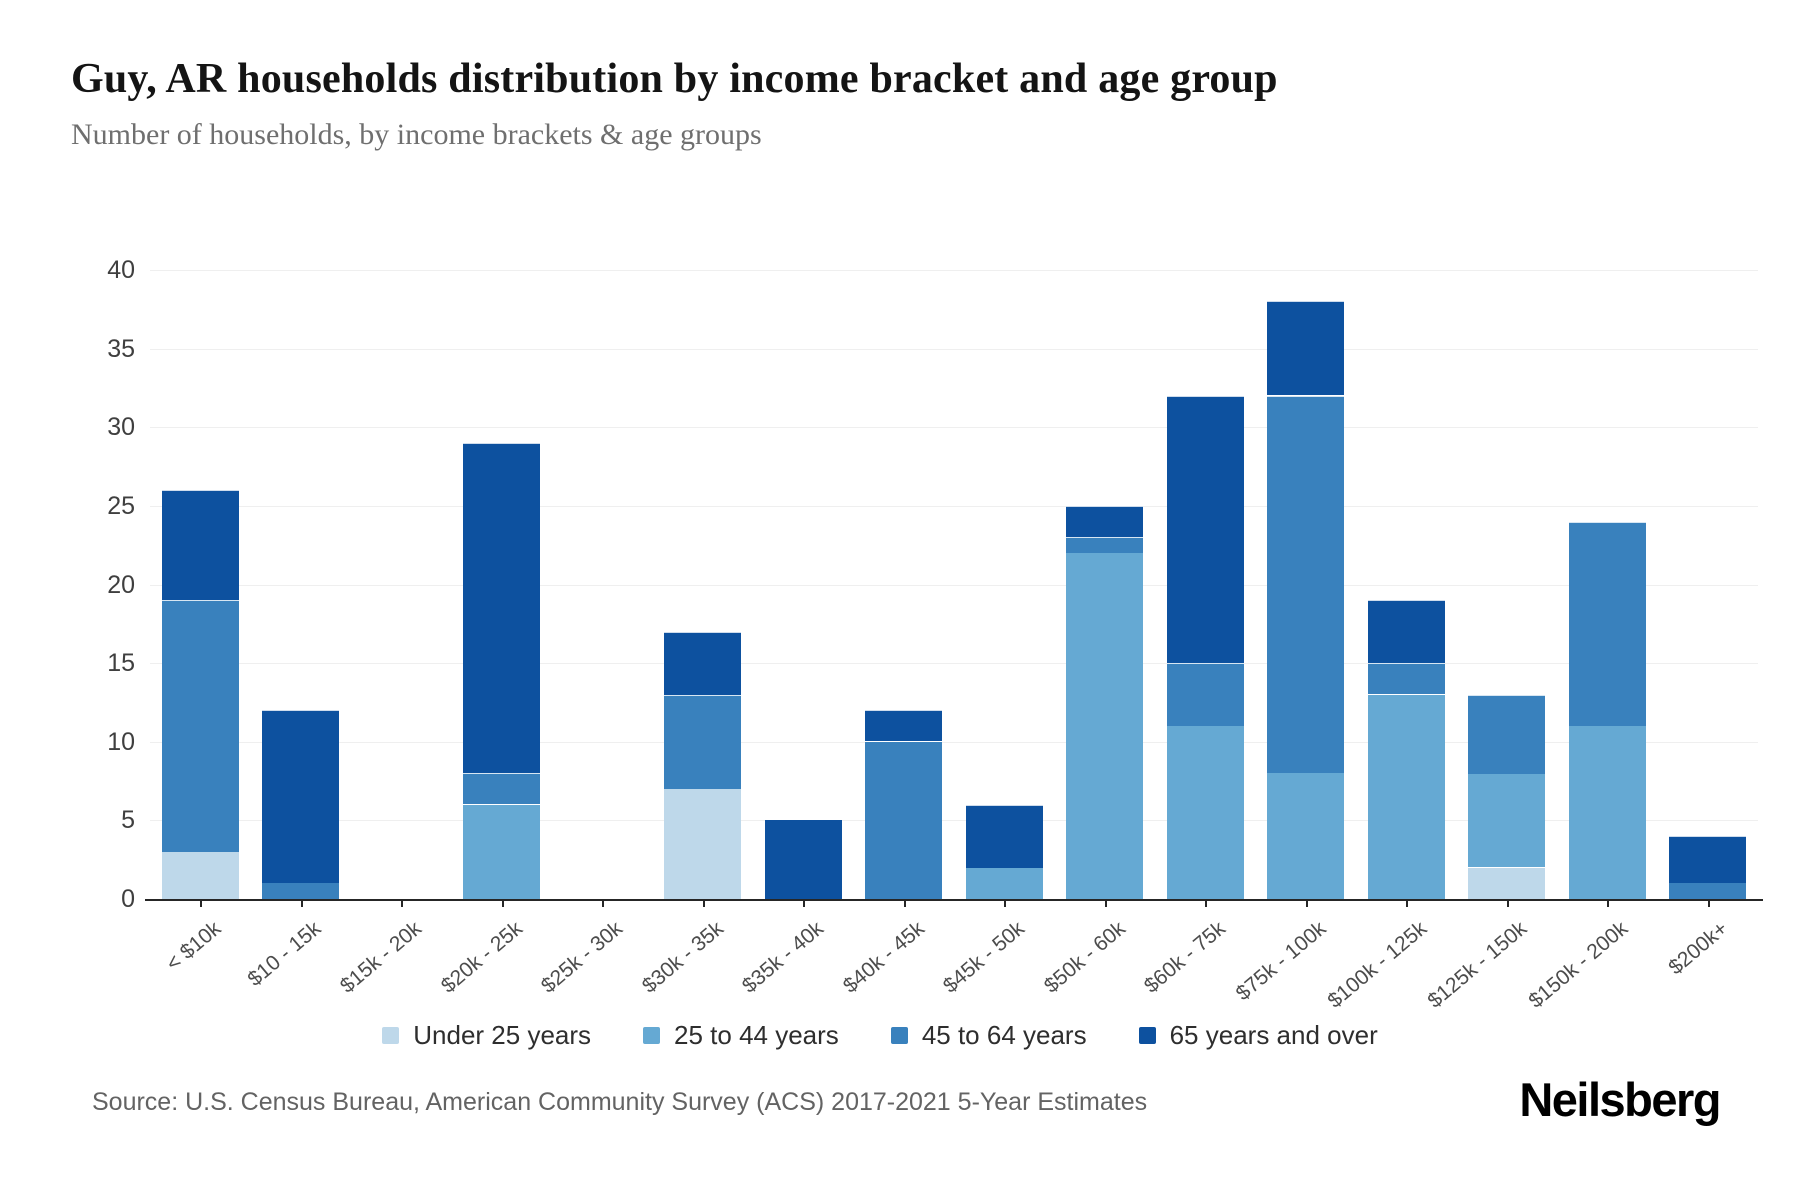 The width and height of the screenshot is (1800, 1200). I want to click on legend-item-65-years-and-over: 65 years and over, so click(1258, 1035).